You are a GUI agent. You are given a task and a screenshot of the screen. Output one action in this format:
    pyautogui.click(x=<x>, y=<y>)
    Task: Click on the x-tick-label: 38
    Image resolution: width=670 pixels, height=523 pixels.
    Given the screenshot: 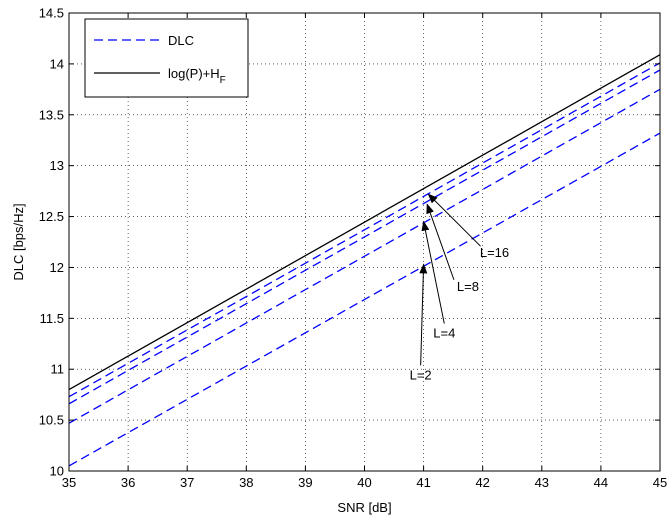 What is the action you would take?
    pyautogui.click(x=246, y=482)
    